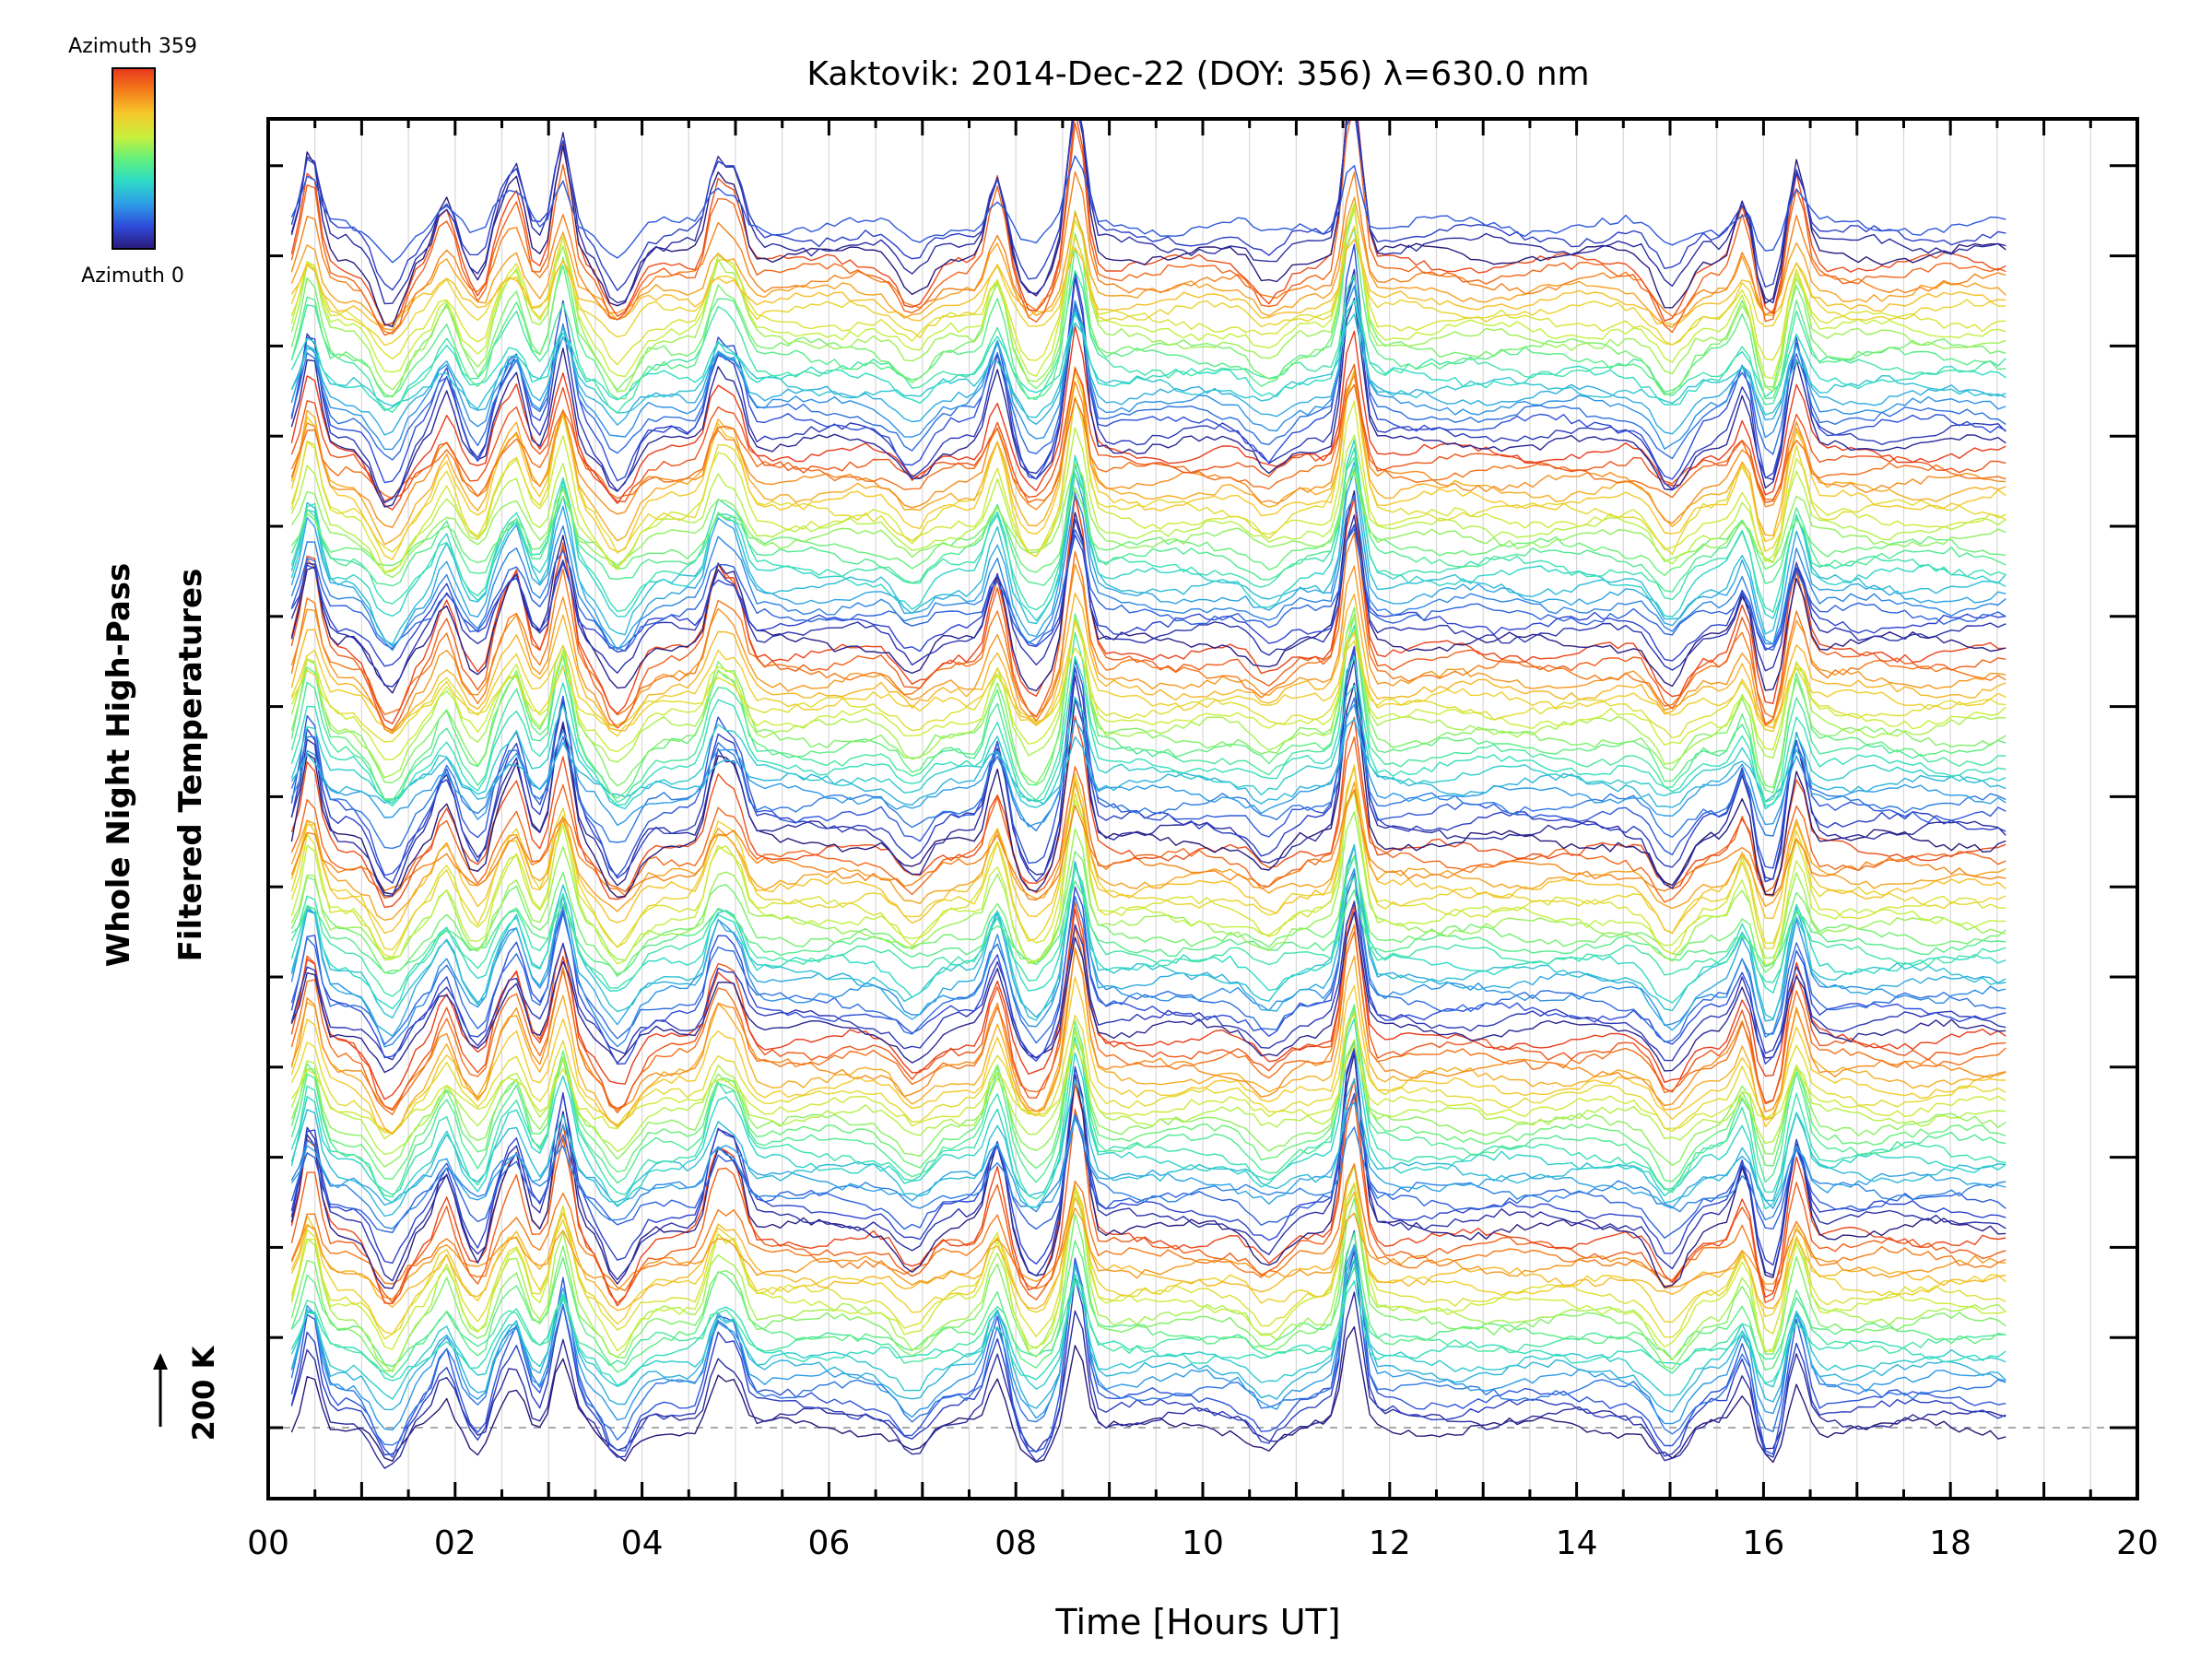  What do you see at coordinates (1950, 1543) in the screenshot?
I see `x-tick-label: 18` at bounding box center [1950, 1543].